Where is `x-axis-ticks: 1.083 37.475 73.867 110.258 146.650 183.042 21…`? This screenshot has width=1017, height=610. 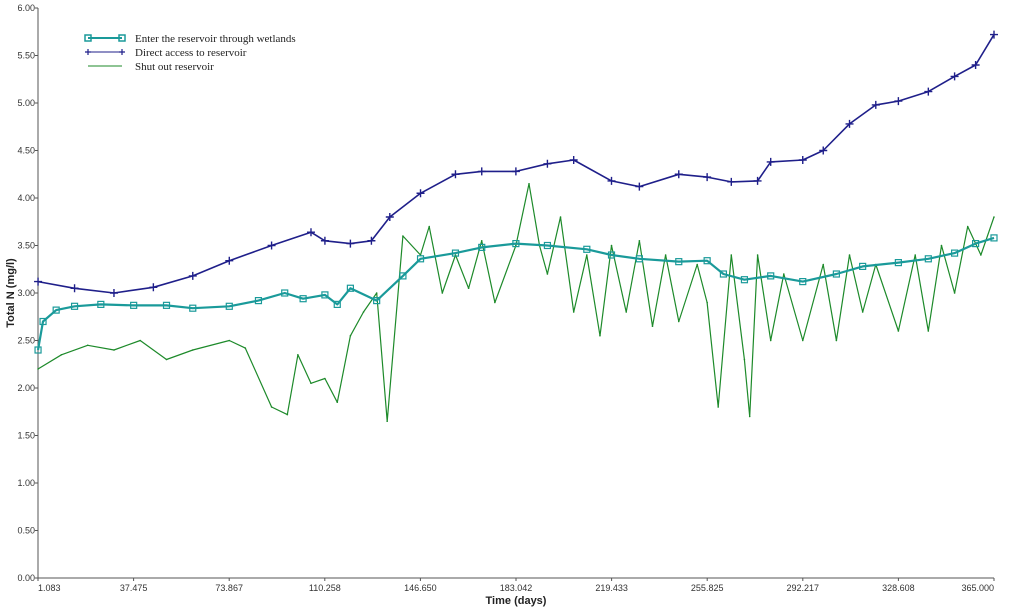 x-axis-ticks: 1.083 37.475 73.867 110.258 146.650 183.042 21… is located at coordinates (516, 585).